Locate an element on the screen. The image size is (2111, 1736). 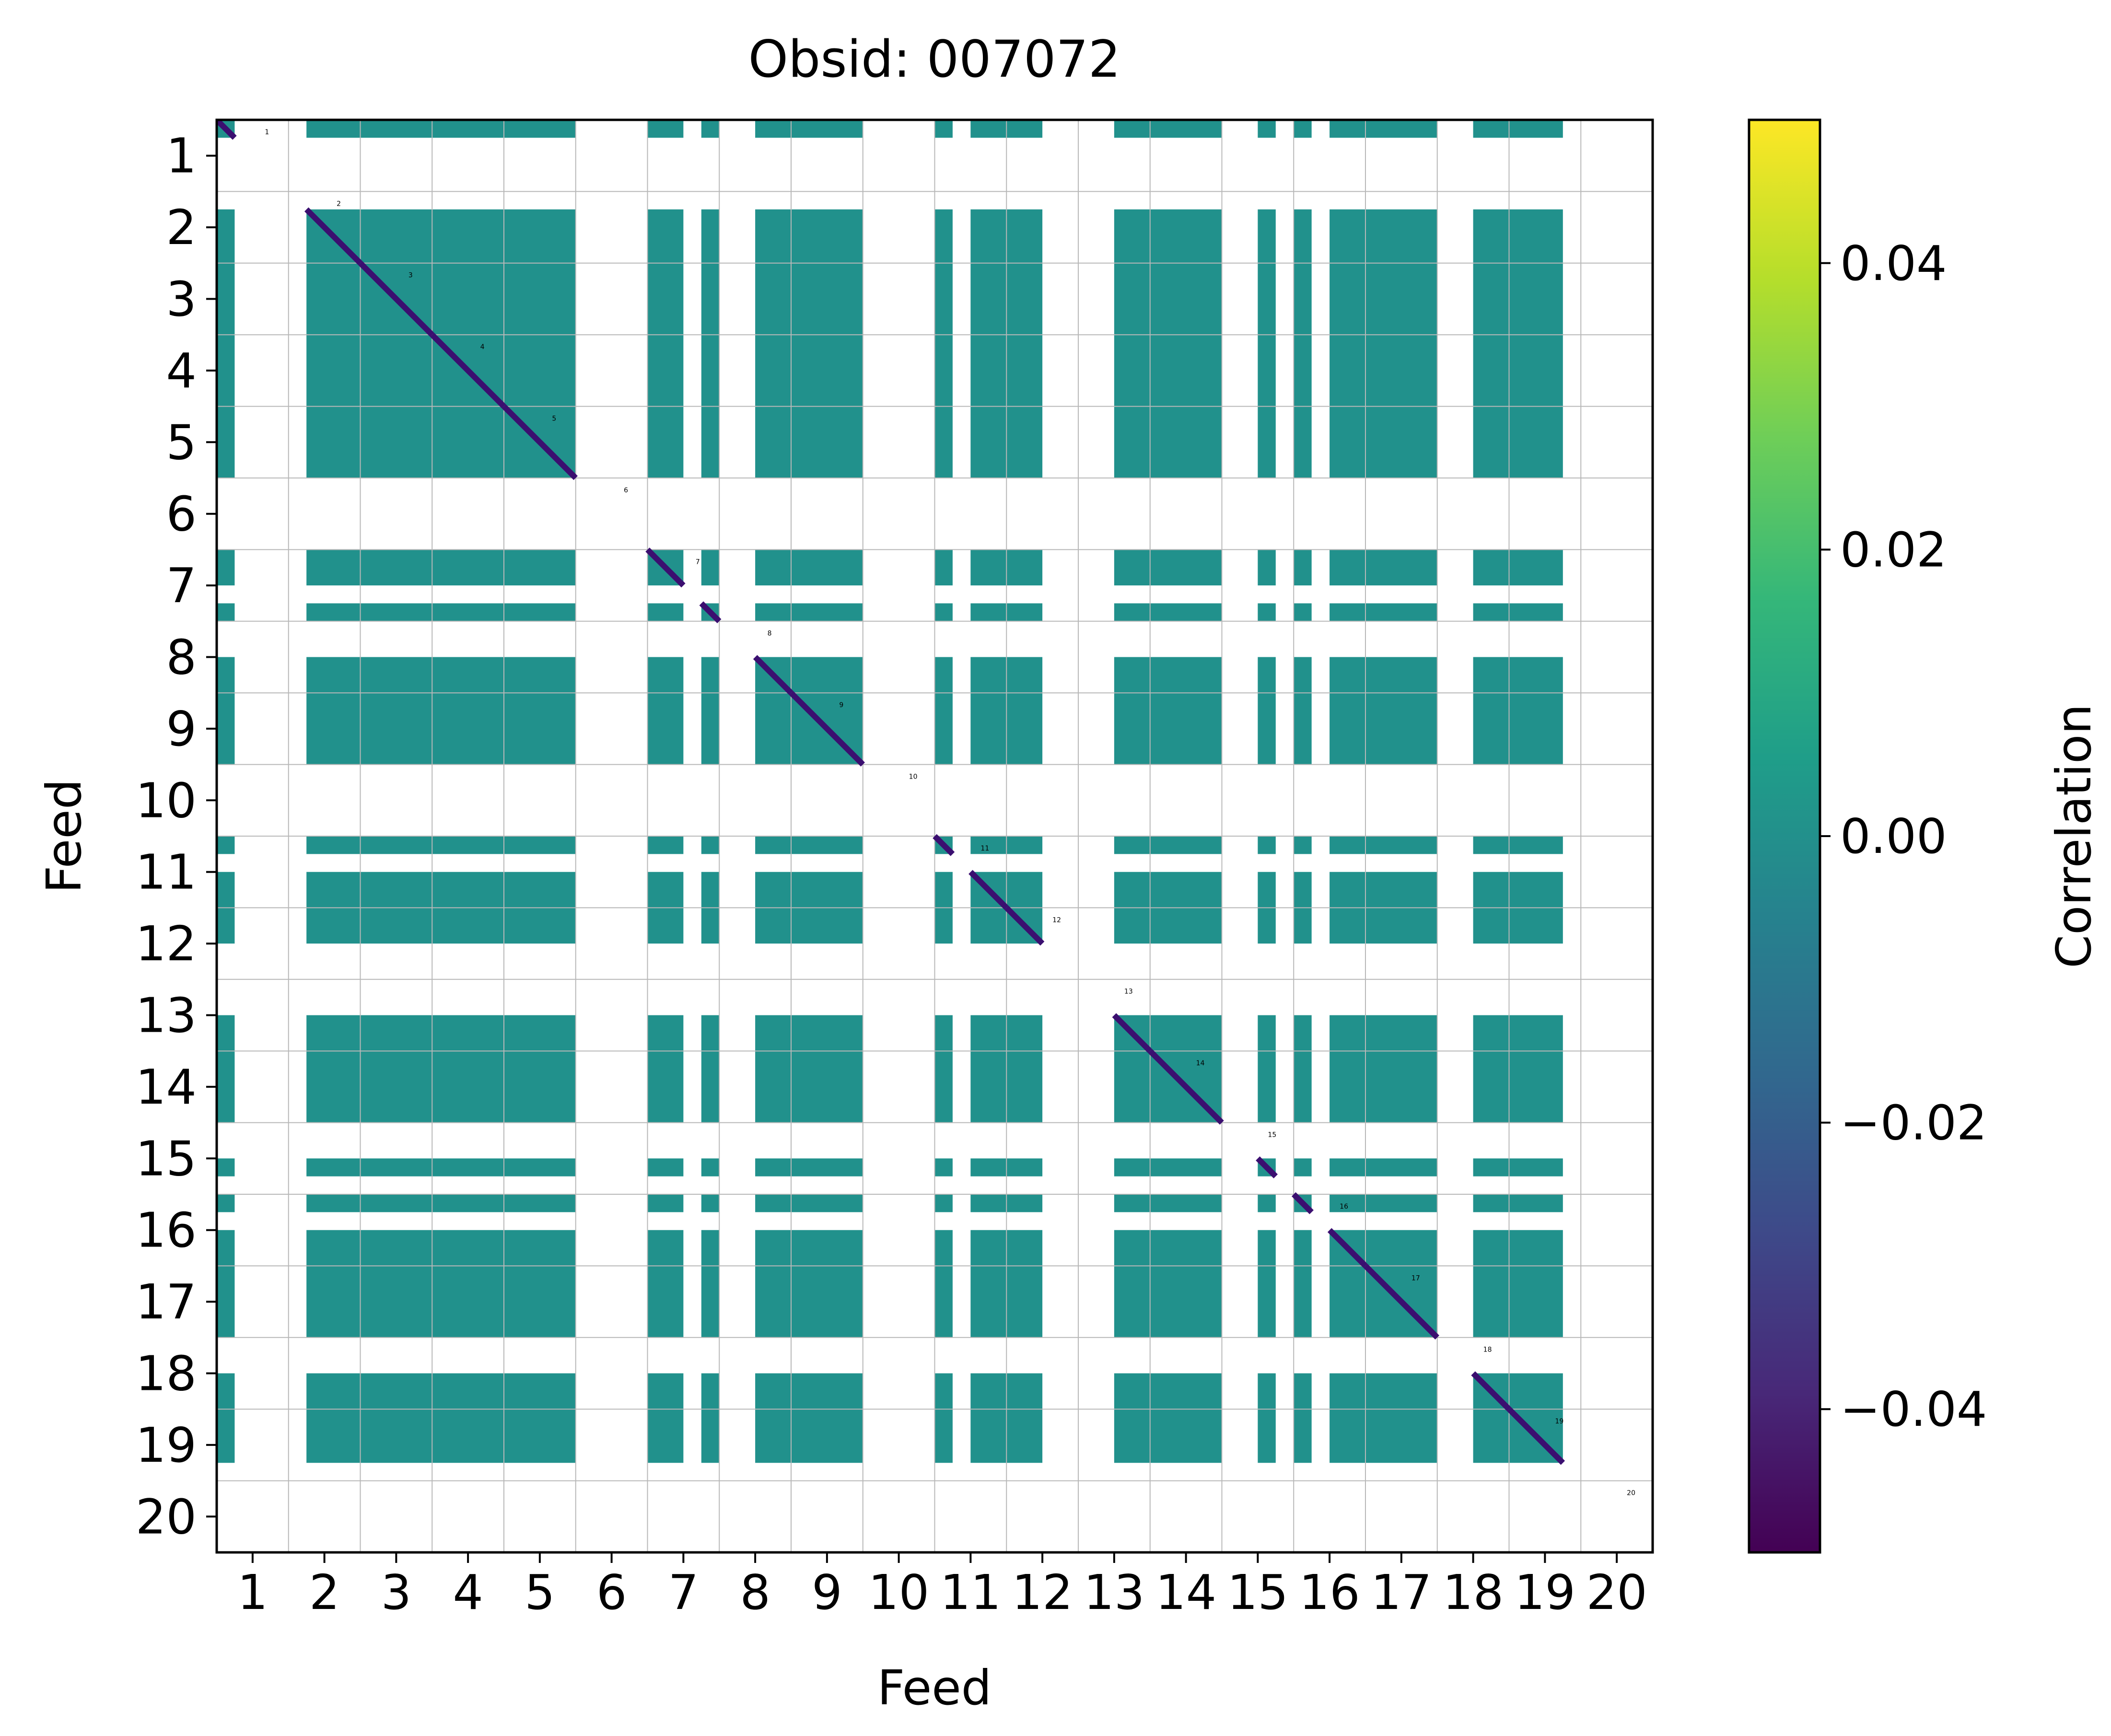
x-tick-label-3: 3 is located at coordinates (396, 1592).